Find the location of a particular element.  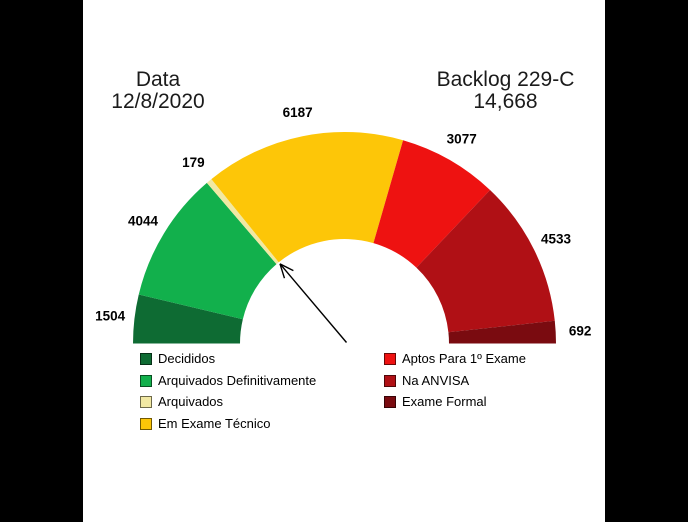

legend-item-label: Exame Formal is located at coordinates (444, 401).